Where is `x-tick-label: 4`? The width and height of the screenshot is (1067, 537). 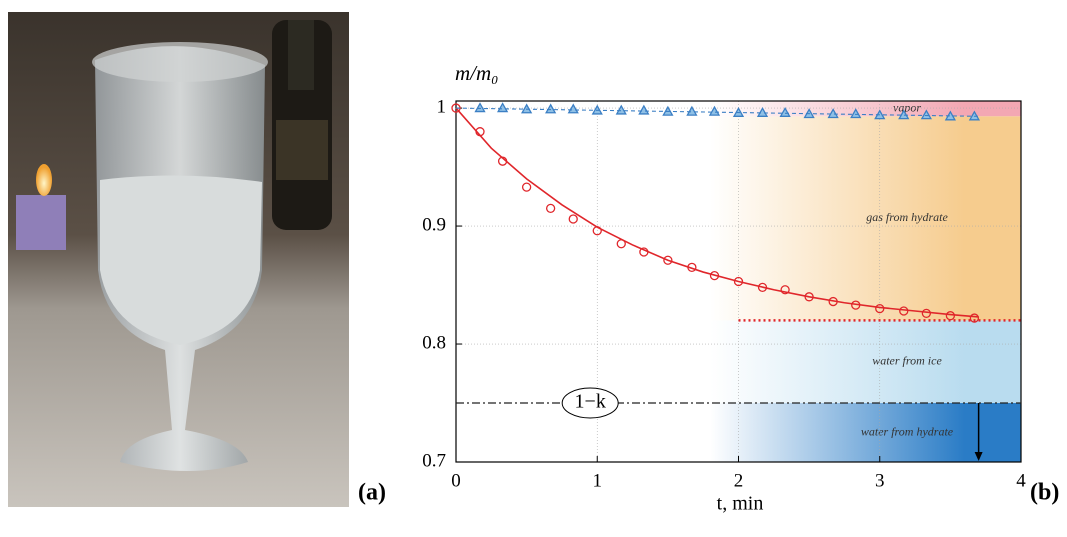
x-tick-label: 4 is located at coordinates (1021, 480).